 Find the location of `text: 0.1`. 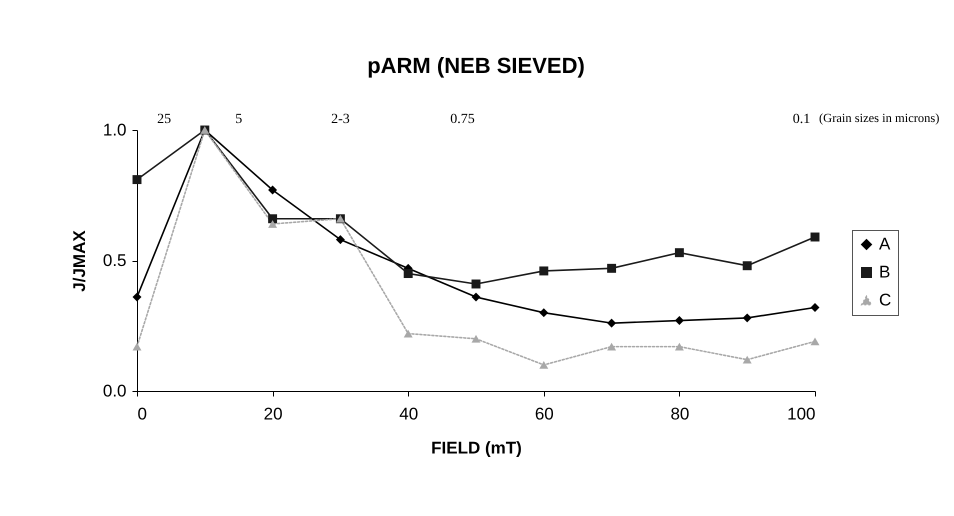

text: 0.1 is located at coordinates (801, 119).